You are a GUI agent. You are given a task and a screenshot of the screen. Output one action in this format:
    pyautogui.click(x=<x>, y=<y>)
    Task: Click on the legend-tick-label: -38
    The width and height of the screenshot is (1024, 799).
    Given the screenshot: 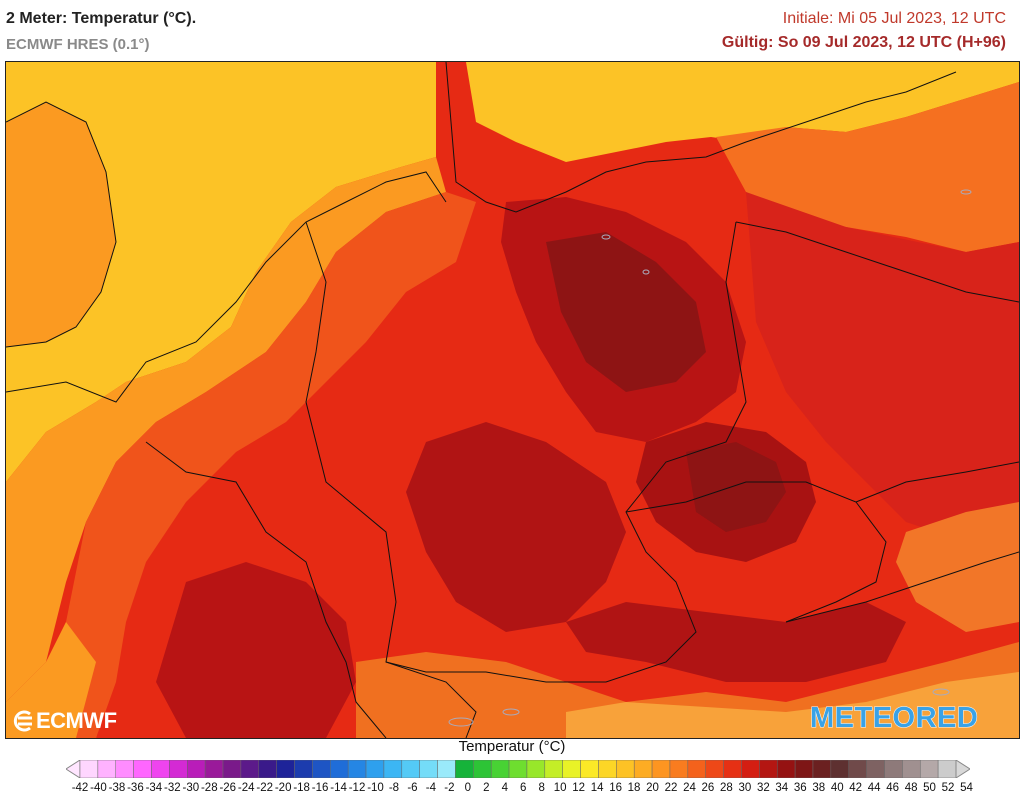 What is the action you would take?
    pyautogui.click(x=117, y=788)
    